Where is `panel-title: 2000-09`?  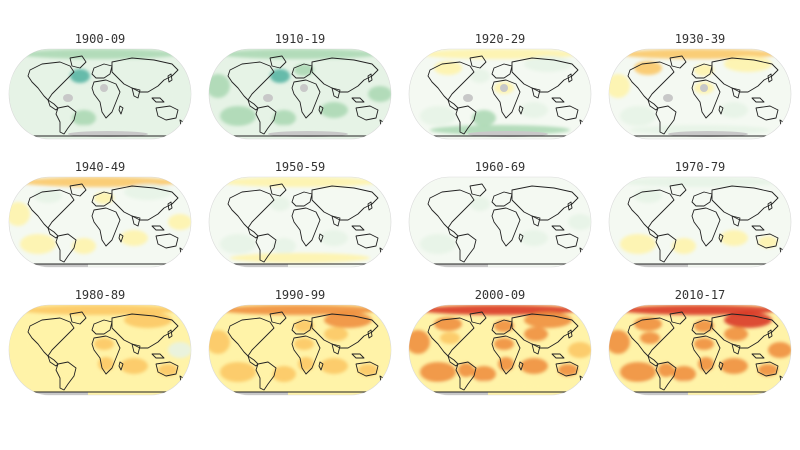 panel-title: 2000-09 is located at coordinates (500, 295).